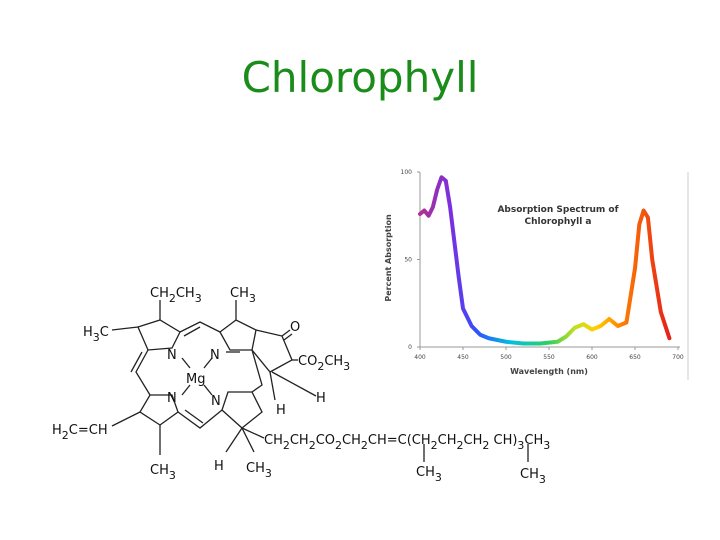 Image resolution: width=720 pixels, height=540 pixels. Describe the element at coordinates (408, 260) in the screenshot. I see `y-tick-label: 50` at that location.